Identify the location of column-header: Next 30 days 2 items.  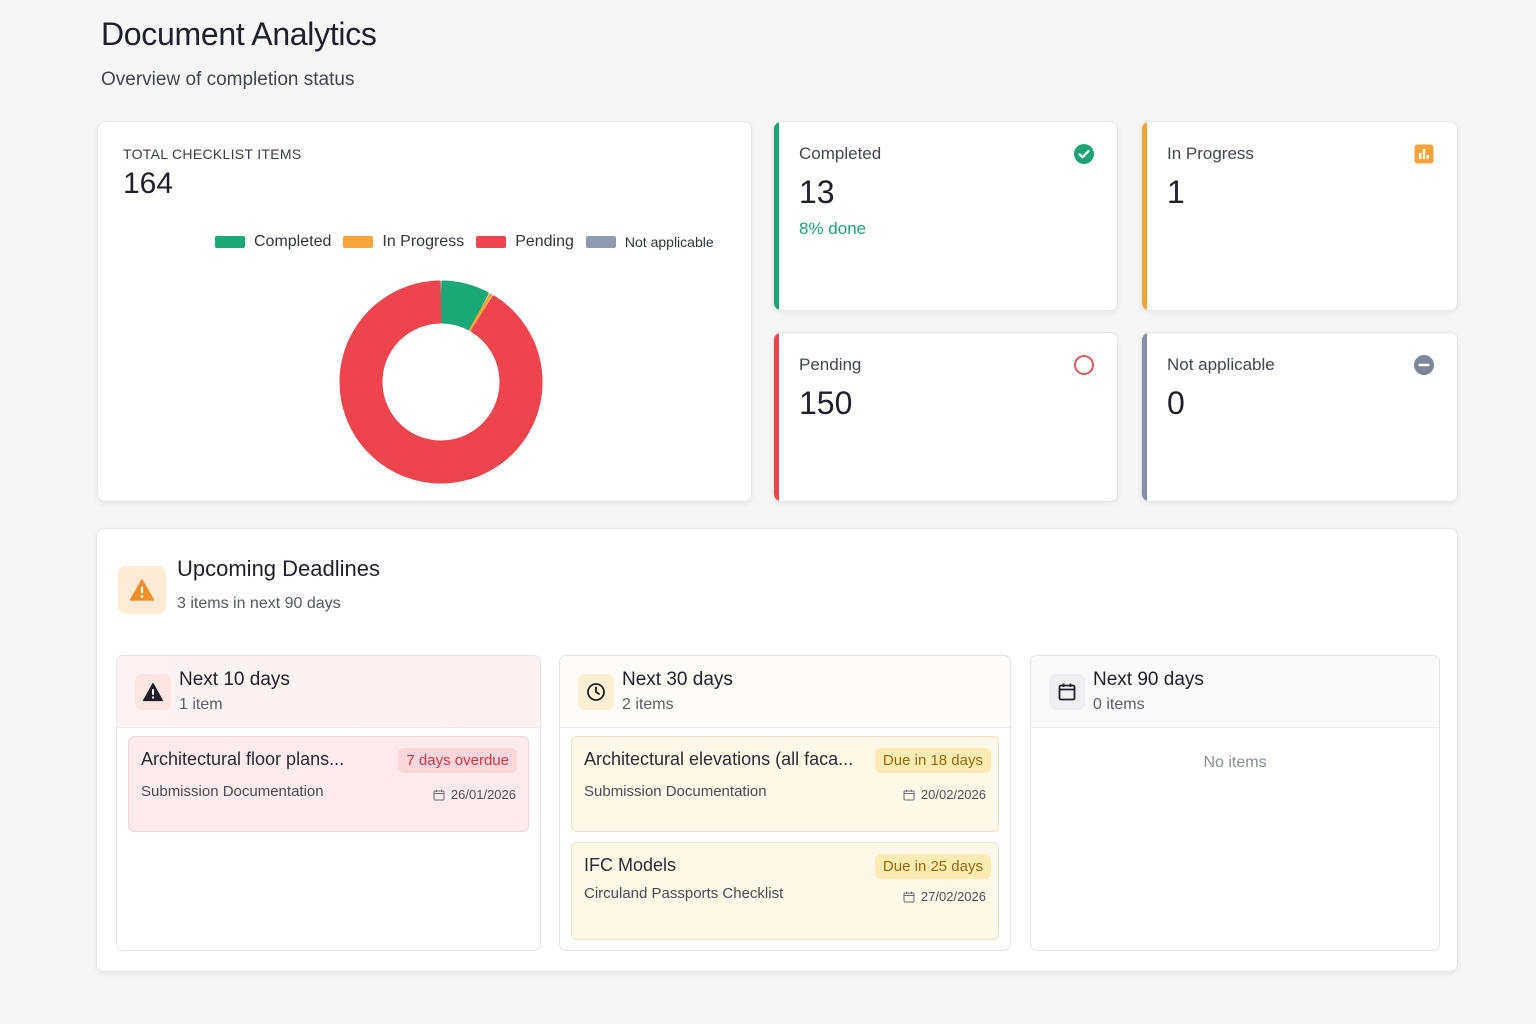
(785, 692).